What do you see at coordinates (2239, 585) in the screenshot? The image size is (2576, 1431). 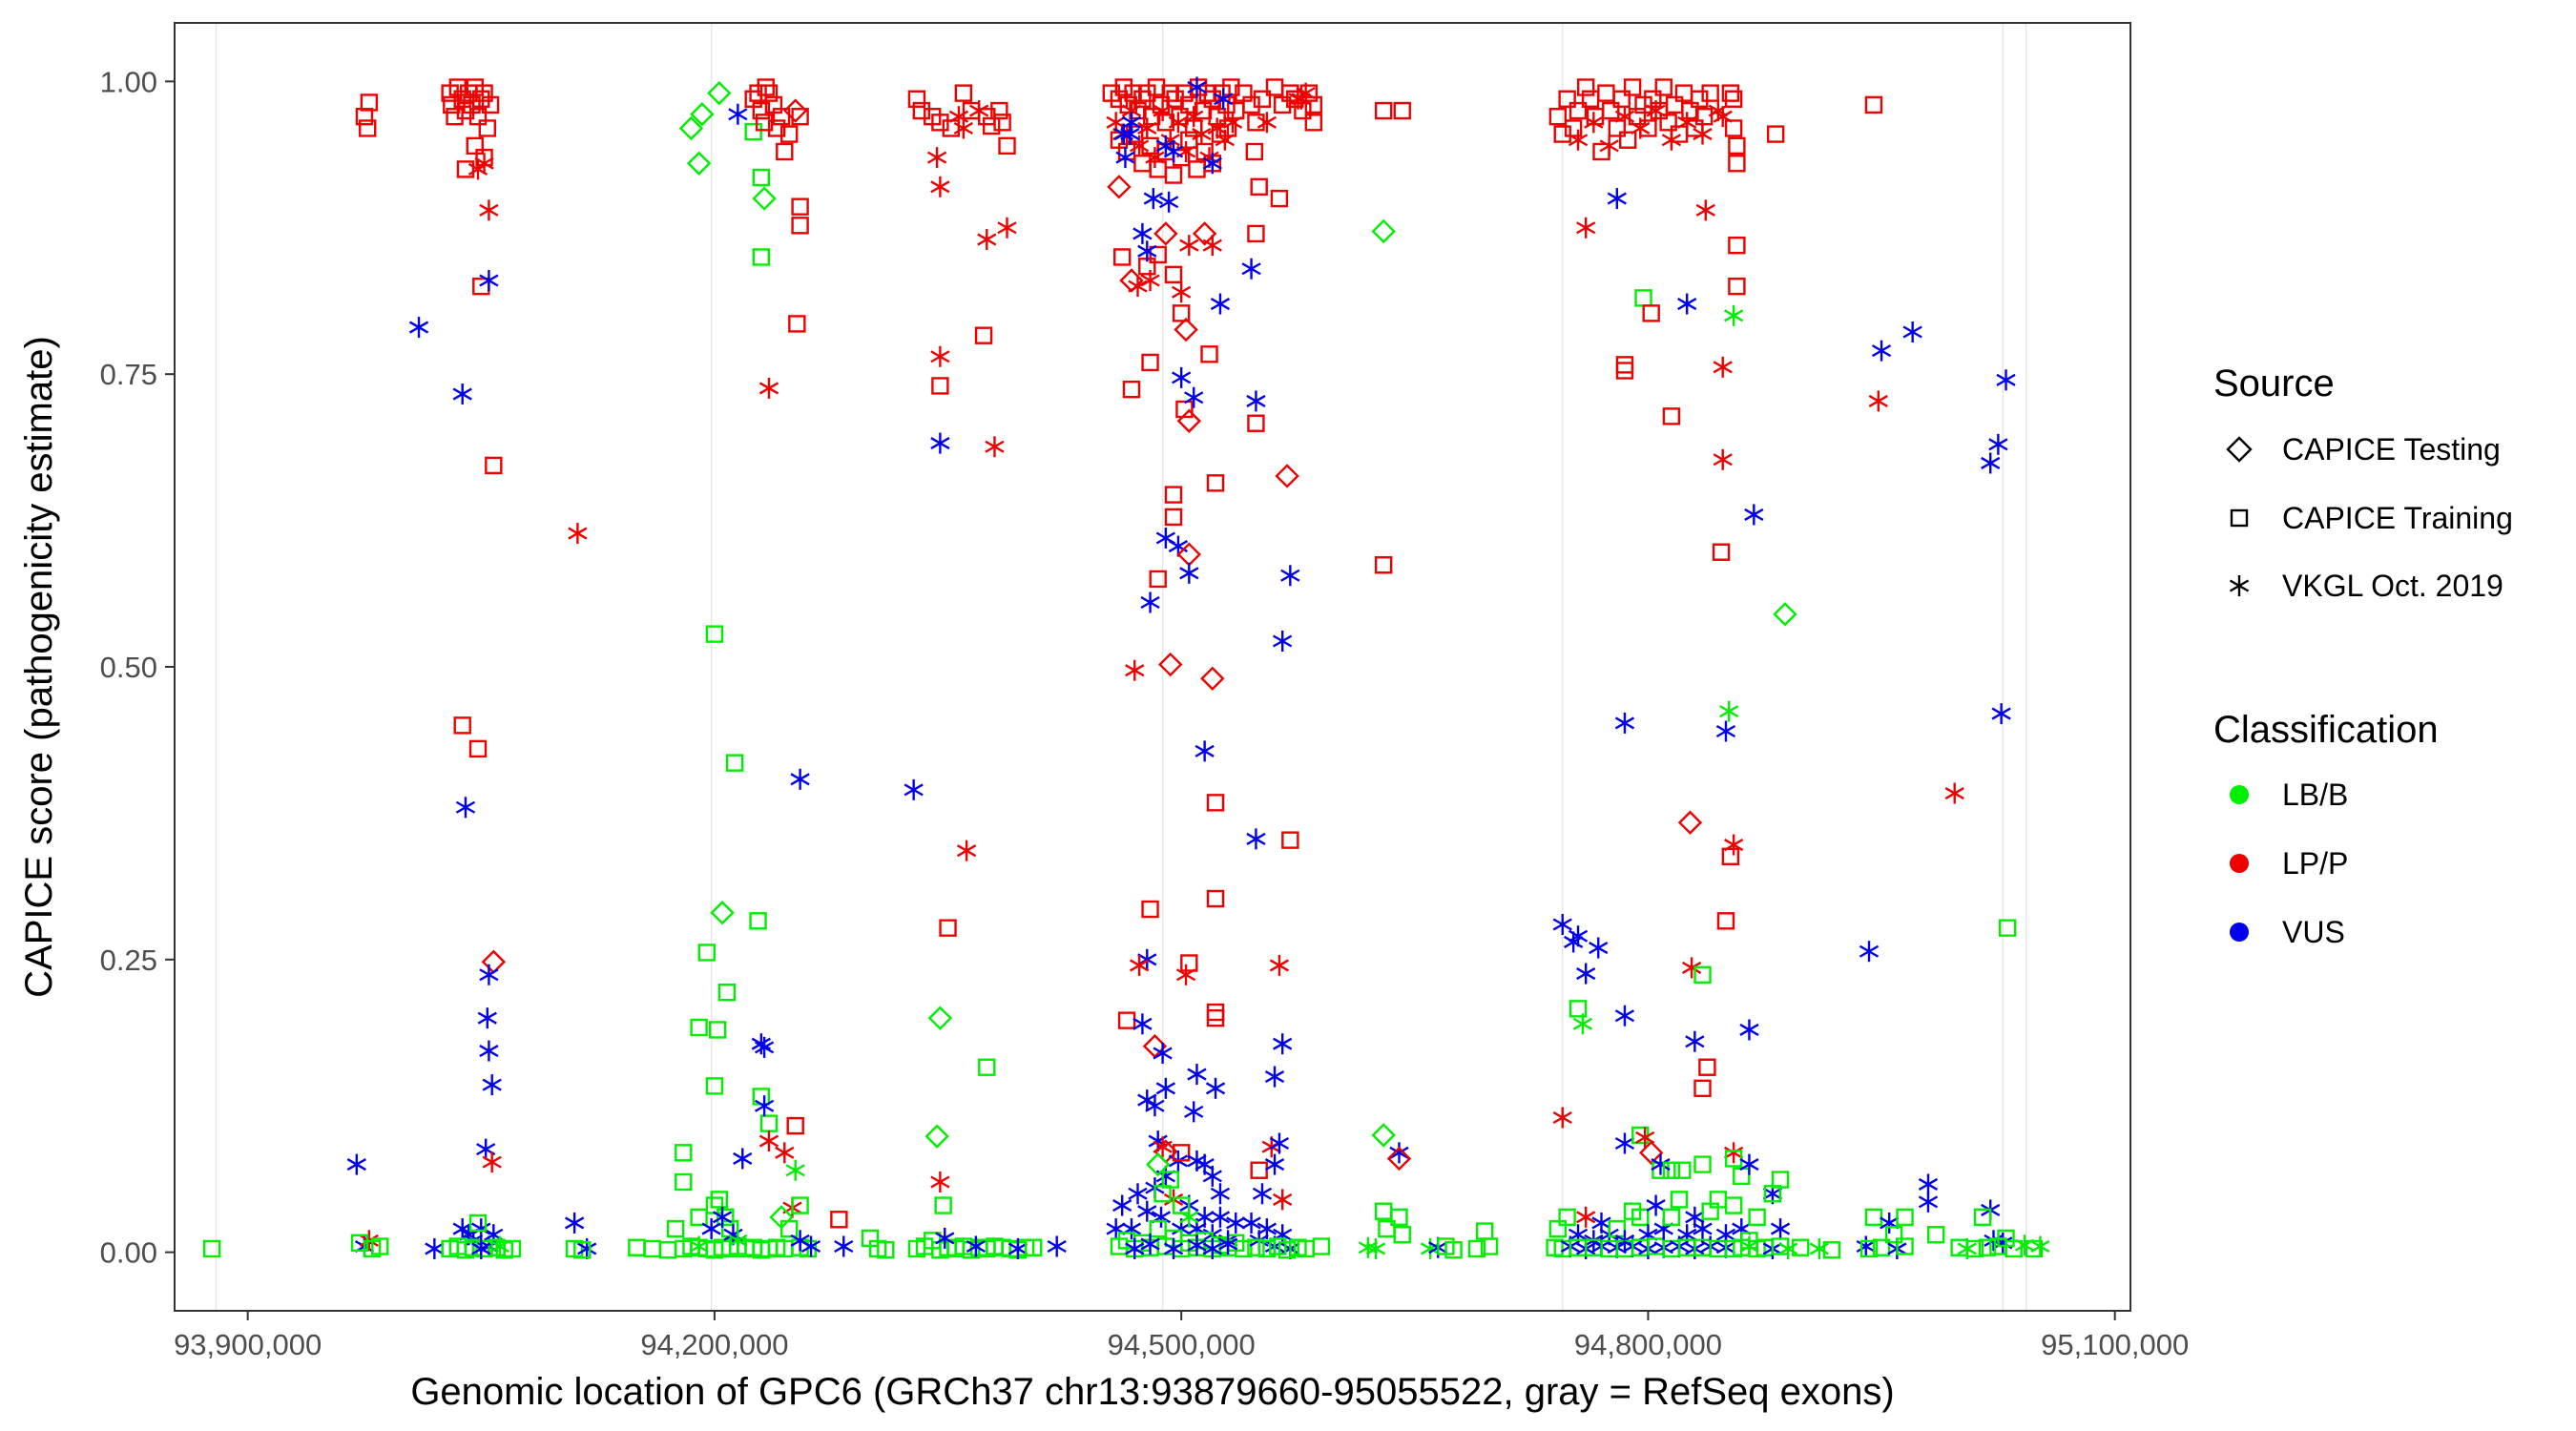 I see `legend-asterisk-key` at bounding box center [2239, 585].